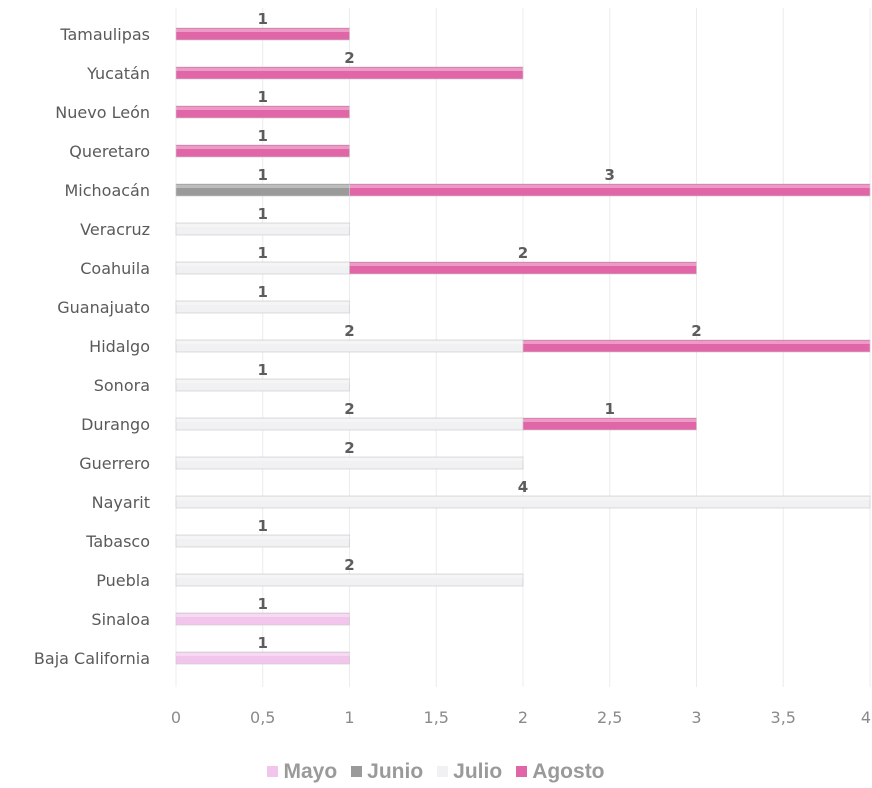  I want to click on category-label: Nuevo León, so click(102, 112).